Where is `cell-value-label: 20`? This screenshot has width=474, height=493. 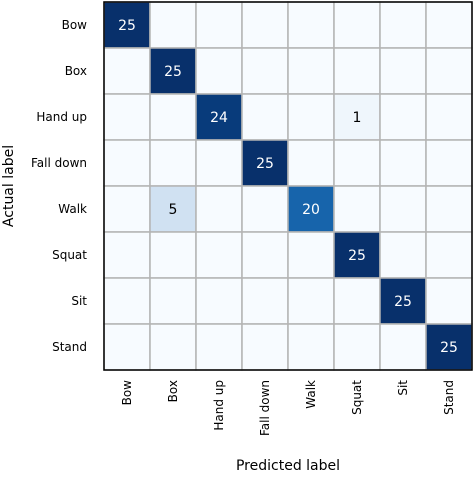
cell-value-label: 20 is located at coordinates (311, 210).